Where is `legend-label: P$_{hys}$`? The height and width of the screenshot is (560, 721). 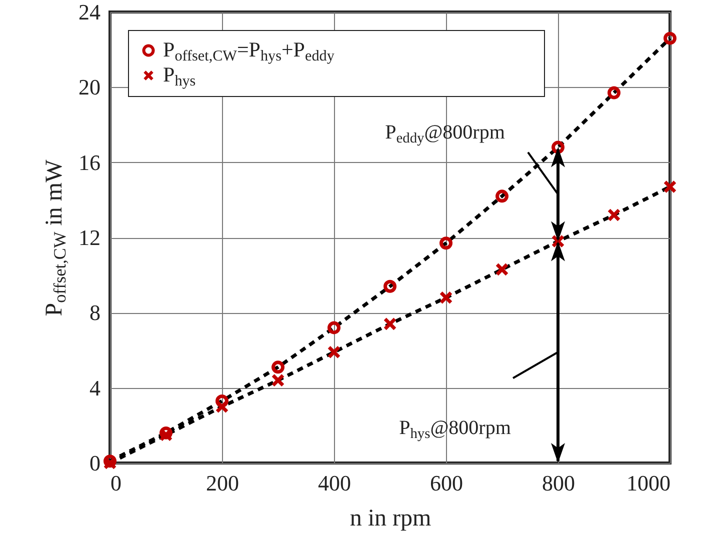
legend-label: P$_{hys}$ is located at coordinates (179, 76).